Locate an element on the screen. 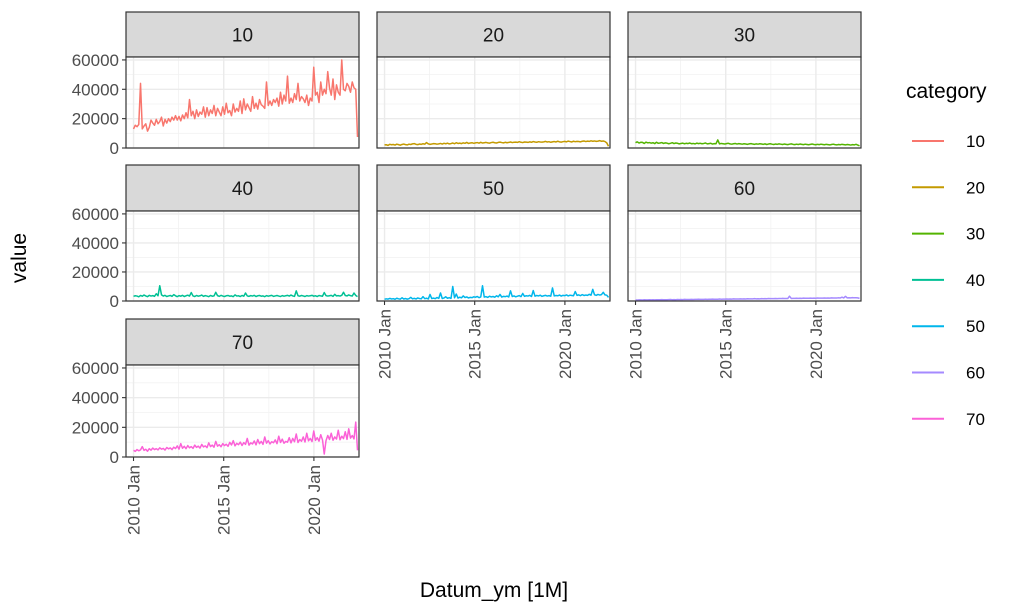 This screenshot has width=1025, height=612. legend-label: 10 is located at coordinates (975, 141).